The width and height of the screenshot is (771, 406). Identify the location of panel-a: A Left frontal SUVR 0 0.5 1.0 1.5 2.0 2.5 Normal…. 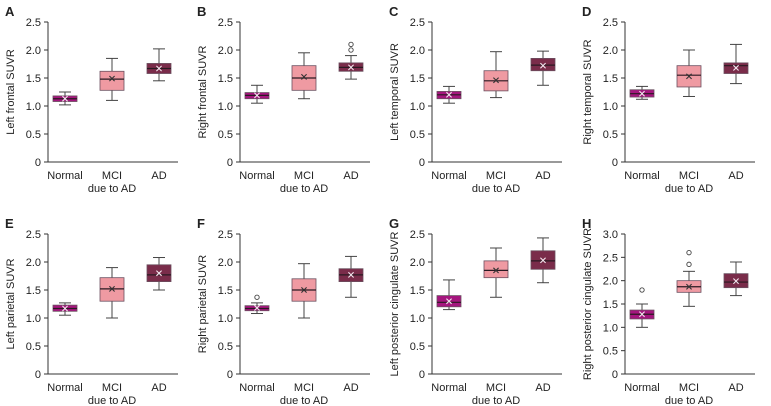
(91, 99).